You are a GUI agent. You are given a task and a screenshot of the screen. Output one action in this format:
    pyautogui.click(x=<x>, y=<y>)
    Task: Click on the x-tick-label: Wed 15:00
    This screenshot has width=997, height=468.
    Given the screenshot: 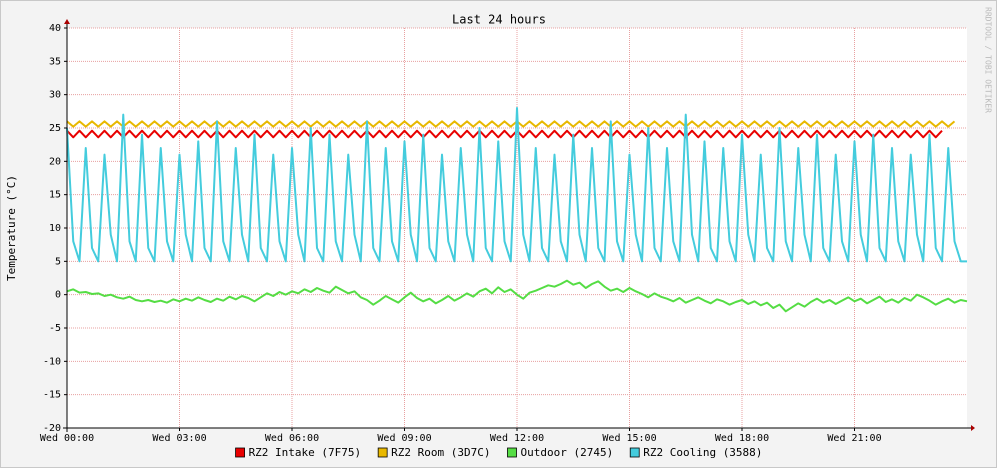 What is the action you would take?
    pyautogui.click(x=629, y=438)
    